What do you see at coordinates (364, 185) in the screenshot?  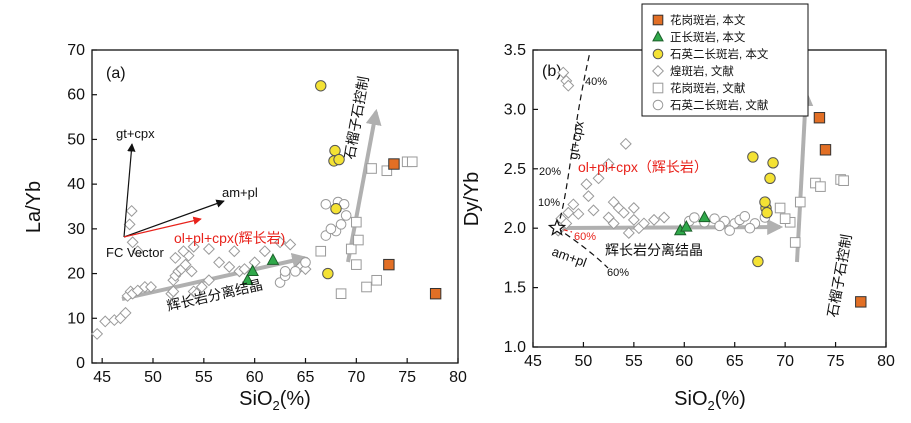 I see `panel-a-garnet-arrow` at bounding box center [364, 185].